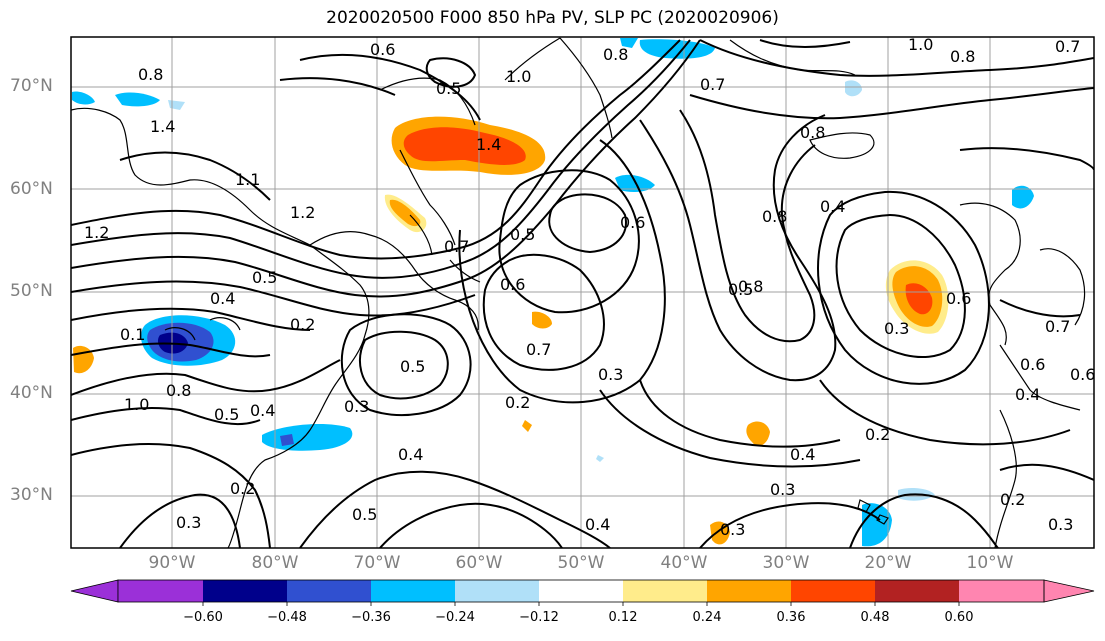 The image size is (1105, 641). Describe the element at coordinates (455, 617) in the screenshot. I see `colorbar-tick-label: −0.24` at that location.